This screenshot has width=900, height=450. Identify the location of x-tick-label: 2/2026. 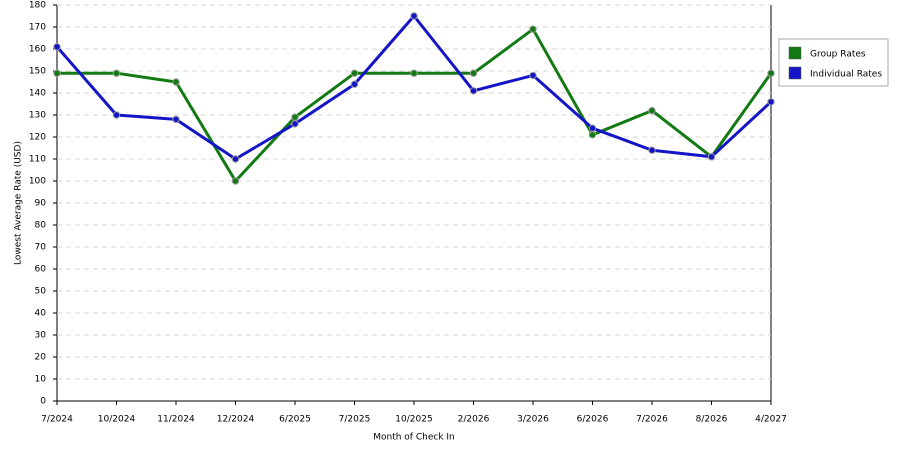
(474, 420).